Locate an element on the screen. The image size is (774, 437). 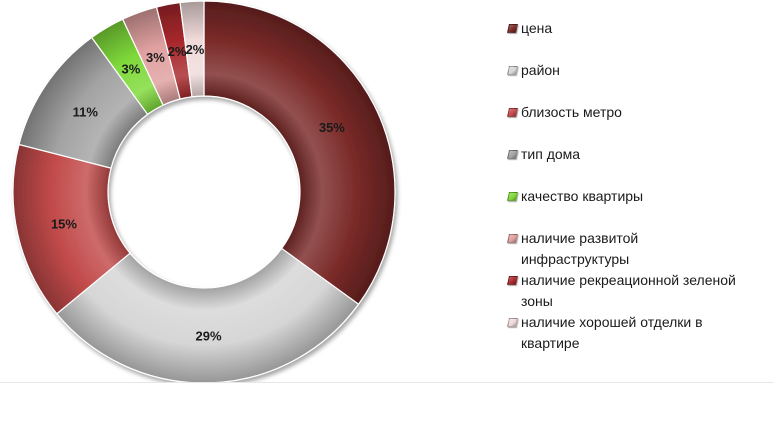
divider is located at coordinates (387, 382).